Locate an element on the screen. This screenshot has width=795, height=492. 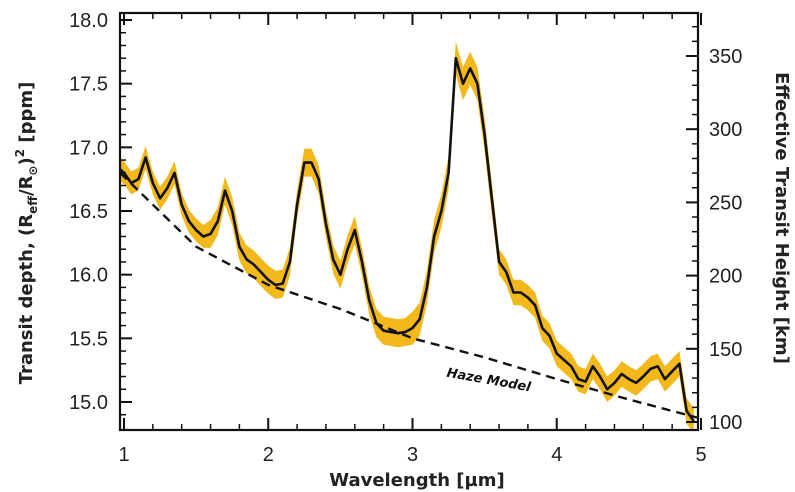
haze-model-annotation: Haze Model is located at coordinates (488, 381).